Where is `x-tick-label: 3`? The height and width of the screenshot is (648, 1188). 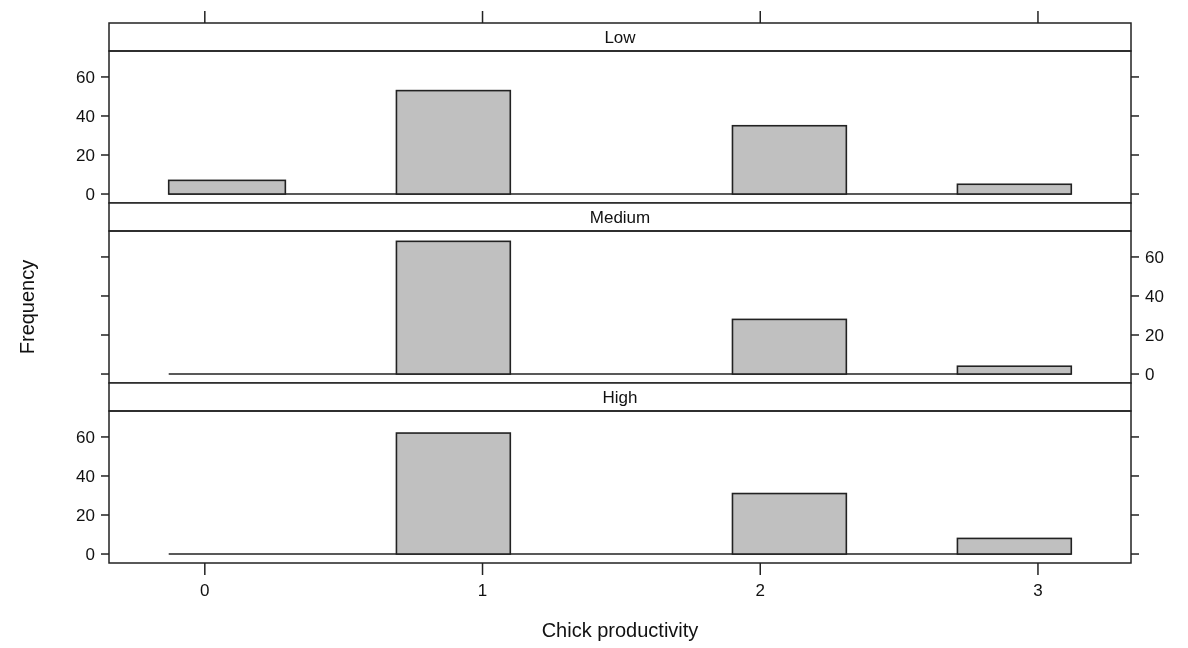
x-tick-label: 3 is located at coordinates (1038, 590).